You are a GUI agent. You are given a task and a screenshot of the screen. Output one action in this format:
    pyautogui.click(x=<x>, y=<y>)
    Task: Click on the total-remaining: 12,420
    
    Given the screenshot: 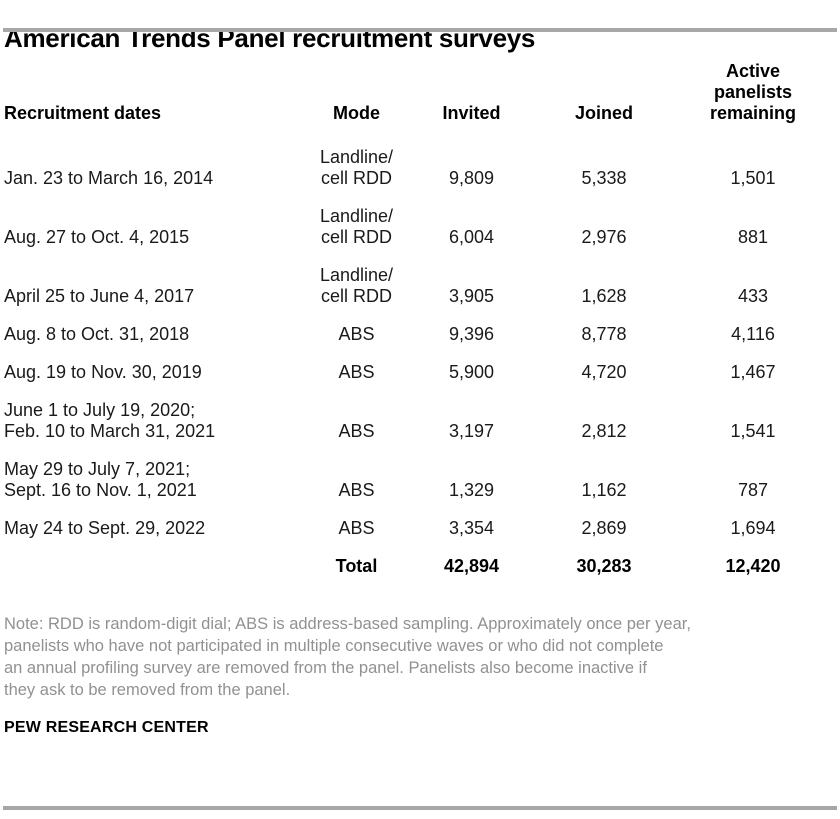 What is the action you would take?
    pyautogui.click(x=753, y=566)
    